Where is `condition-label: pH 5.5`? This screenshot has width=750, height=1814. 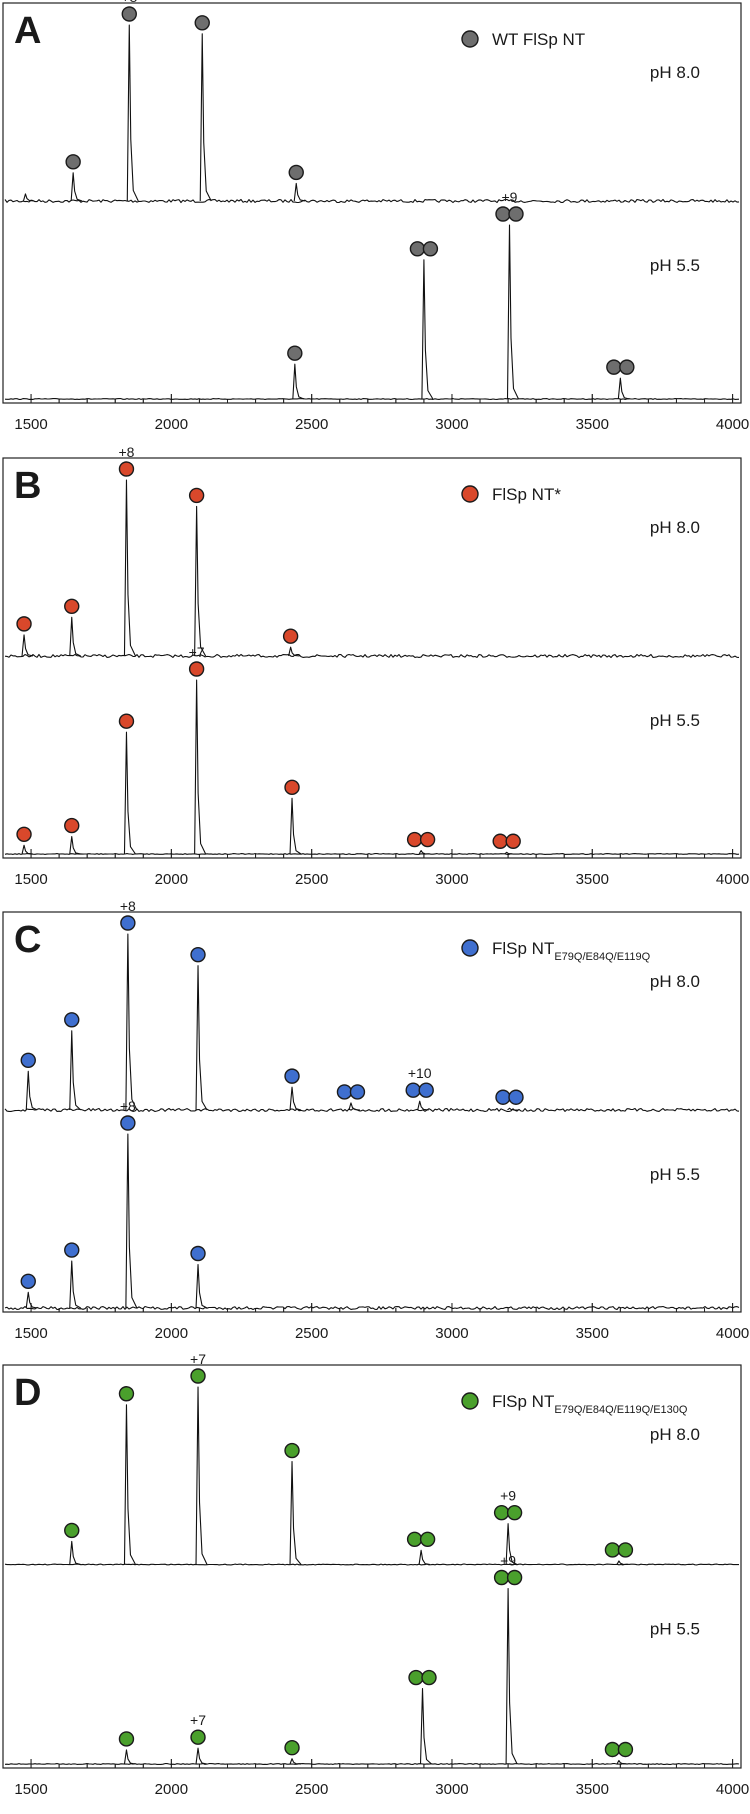
condition-label: pH 5.5 is located at coordinates (675, 1629).